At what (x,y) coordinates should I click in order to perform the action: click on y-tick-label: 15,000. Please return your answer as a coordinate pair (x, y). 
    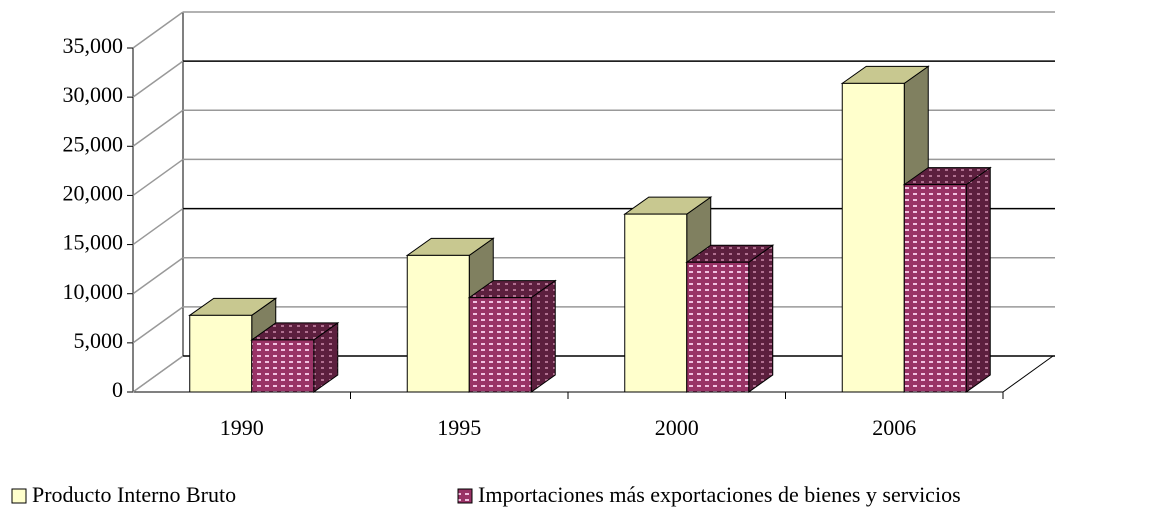
    Looking at the image, I should click on (93, 242).